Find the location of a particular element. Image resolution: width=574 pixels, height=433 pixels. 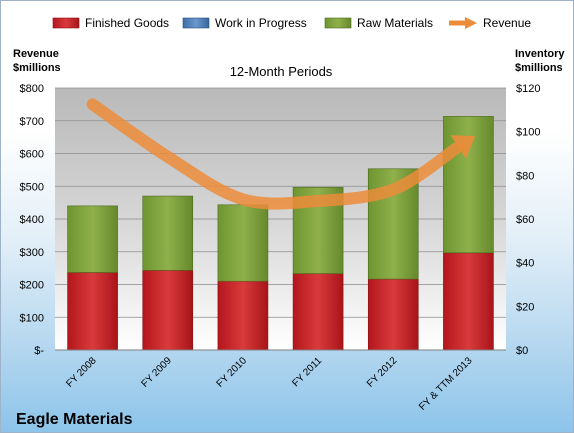

right-tick-label: $0 is located at coordinates (522, 351).